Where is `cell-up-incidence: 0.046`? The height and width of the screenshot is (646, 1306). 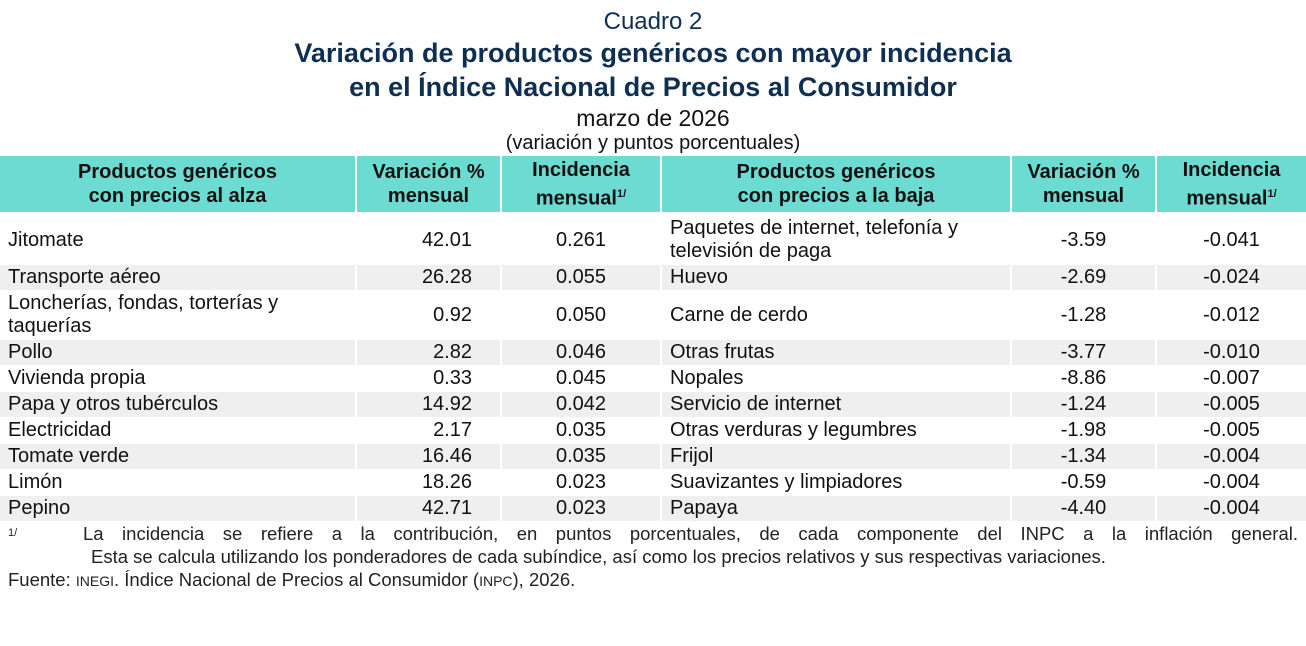
cell-up-incidence: 0.046 is located at coordinates (581, 352).